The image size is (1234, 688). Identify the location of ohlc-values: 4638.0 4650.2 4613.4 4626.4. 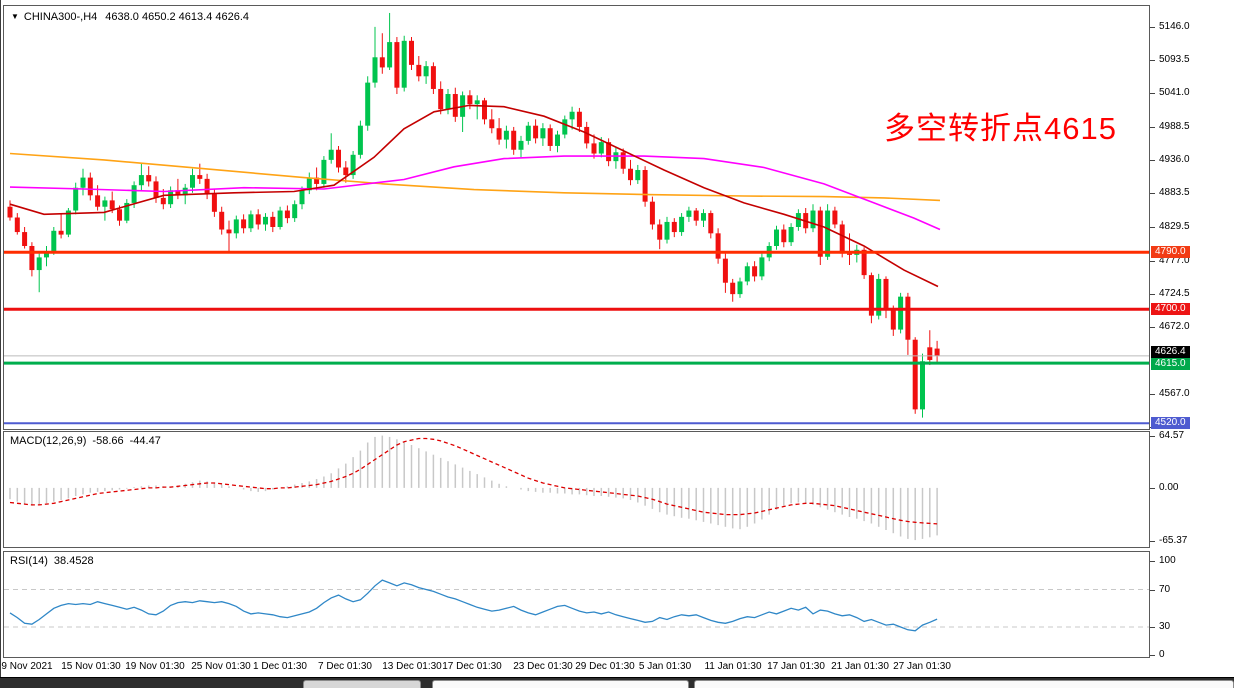
(177, 17).